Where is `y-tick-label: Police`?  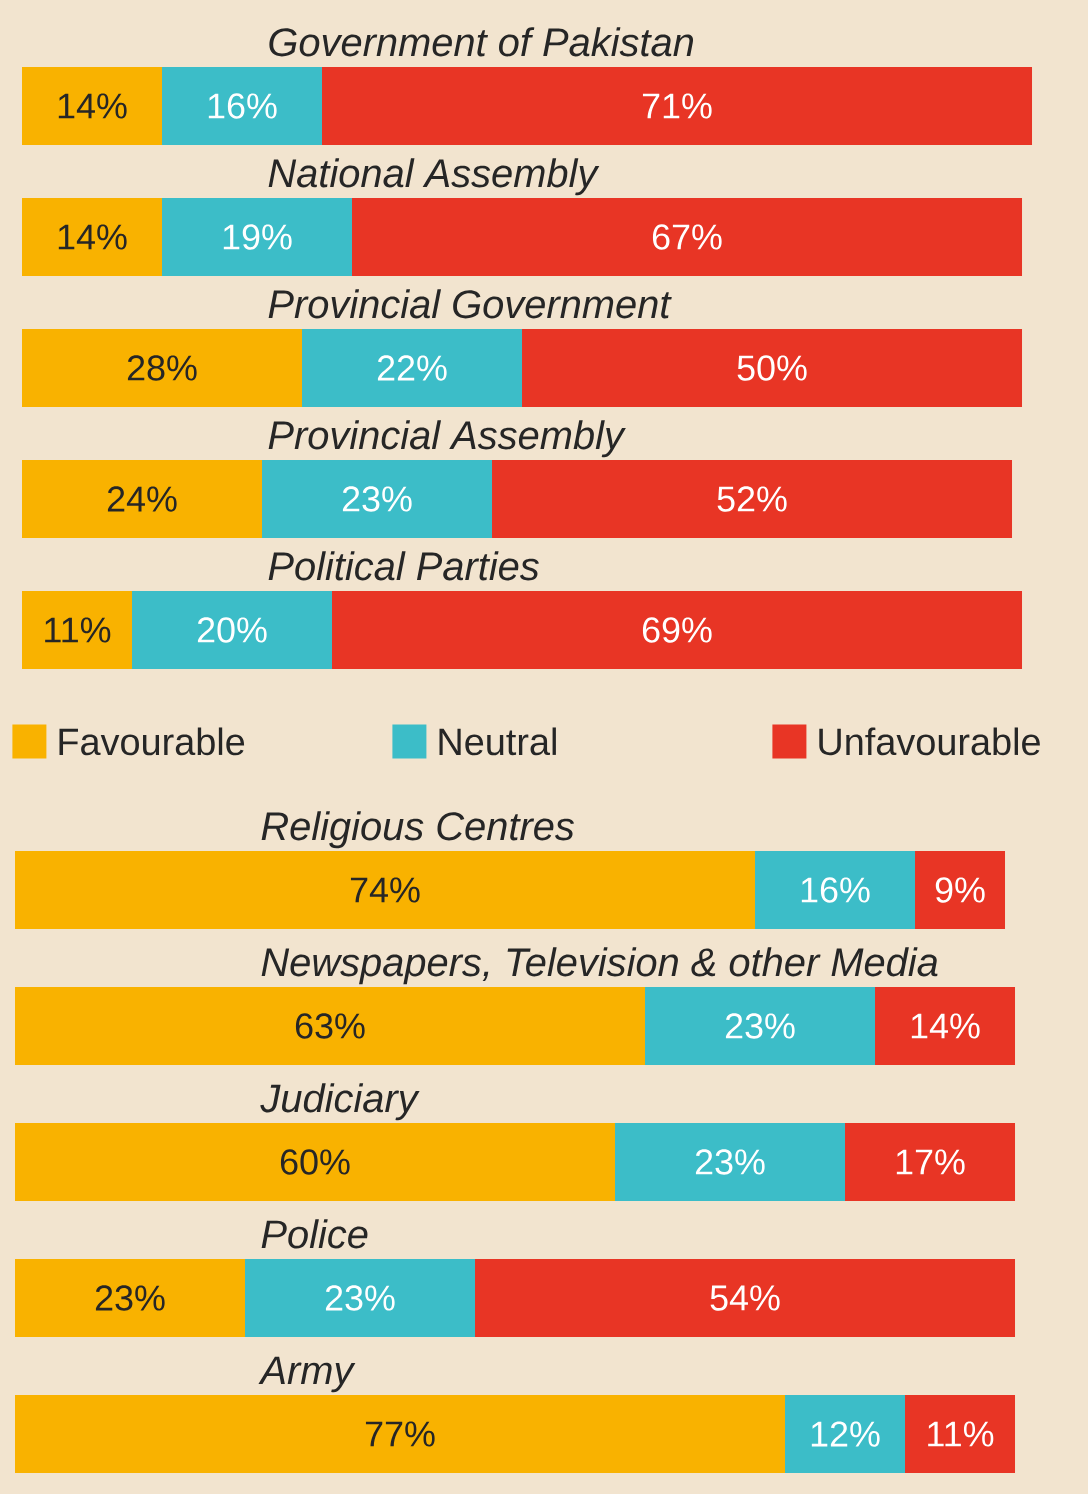
y-tick-label: Police is located at coordinates (314, 1234).